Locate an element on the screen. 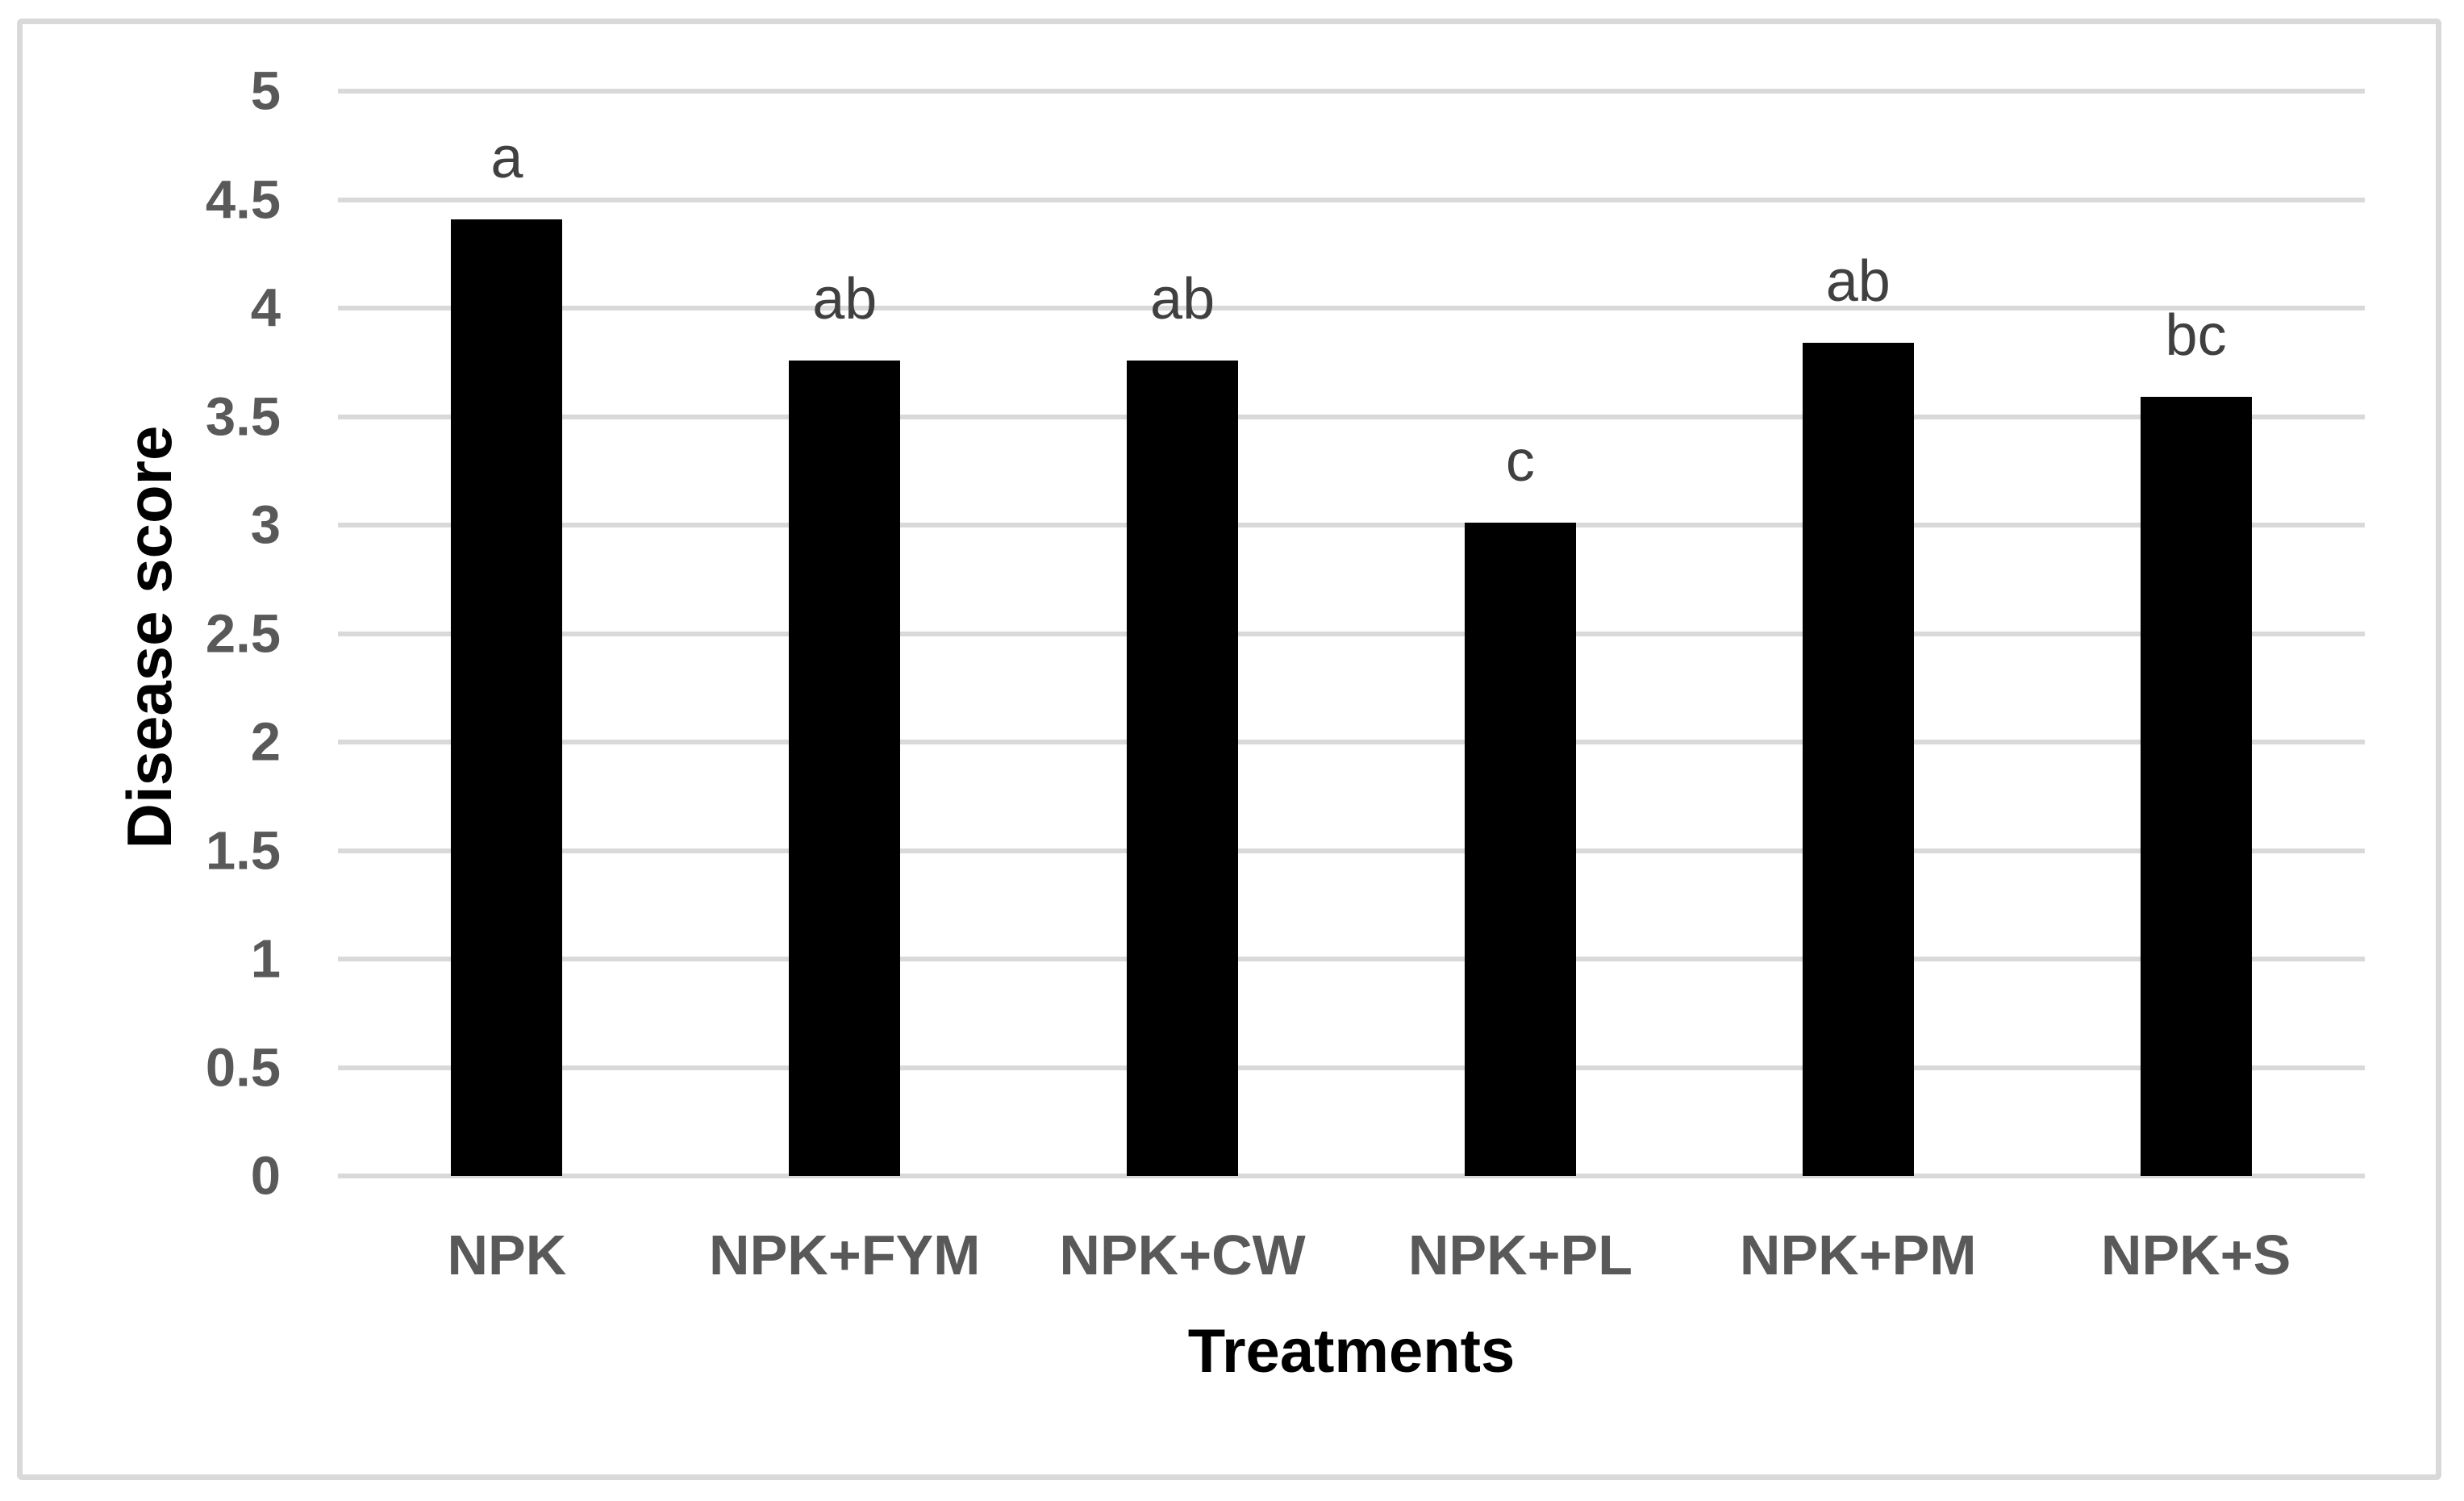  y-tick-label: 2.5 is located at coordinates (243, 633).